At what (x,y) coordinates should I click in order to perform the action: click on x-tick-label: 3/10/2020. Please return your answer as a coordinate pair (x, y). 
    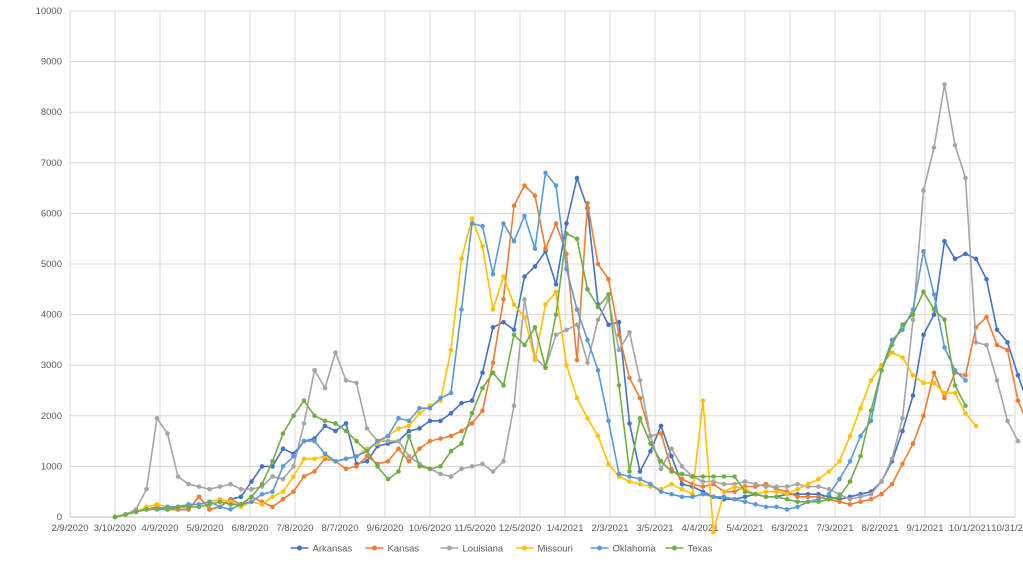
    Looking at the image, I should click on (115, 528).